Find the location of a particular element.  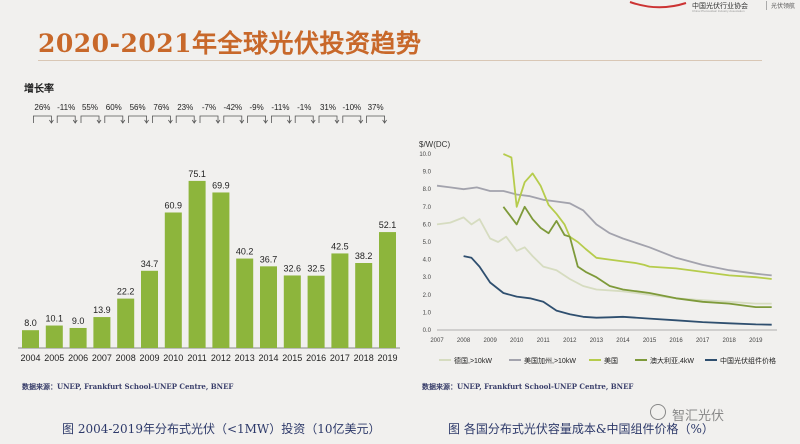

bar-value-label: 32.6 is located at coordinates (293, 268).